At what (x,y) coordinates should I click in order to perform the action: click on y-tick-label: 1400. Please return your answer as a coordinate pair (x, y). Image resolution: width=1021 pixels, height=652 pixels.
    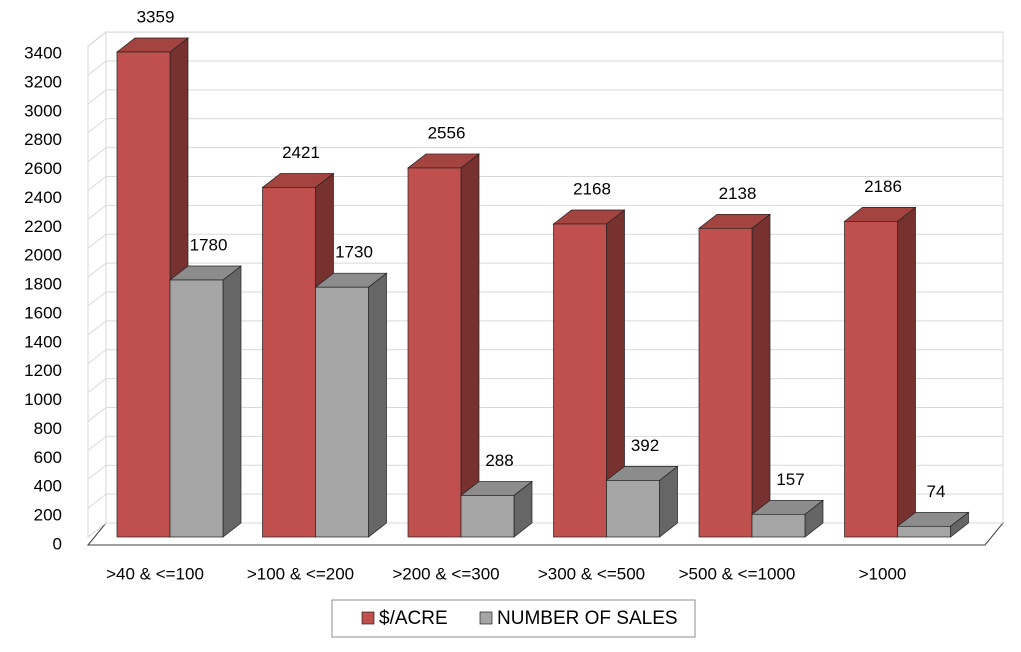
    Looking at the image, I should click on (43, 341).